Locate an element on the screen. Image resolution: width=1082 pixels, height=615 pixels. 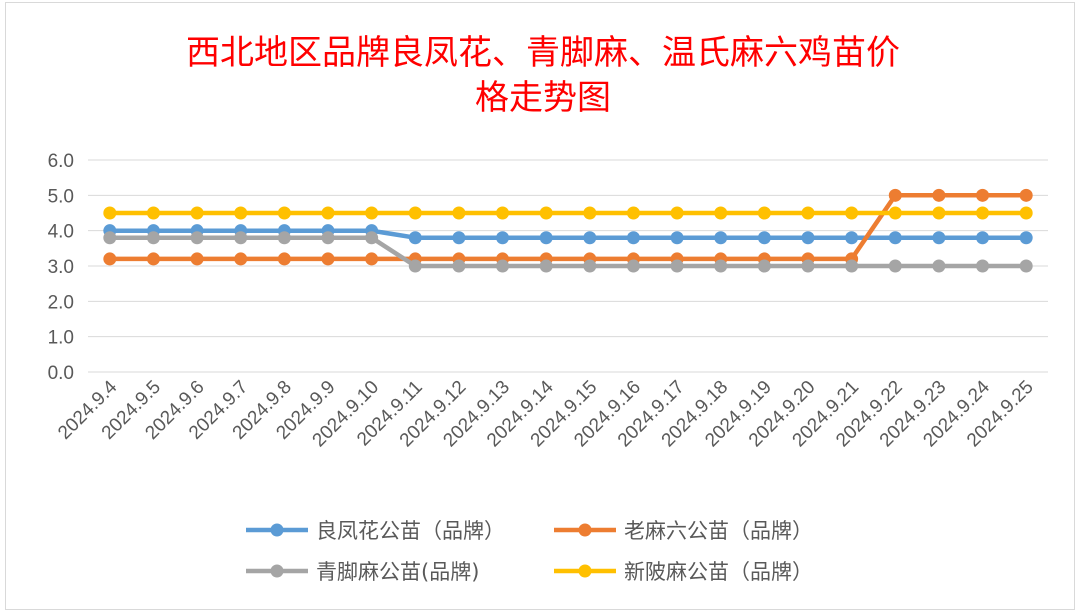
series-lines is located at coordinates (568, 230).